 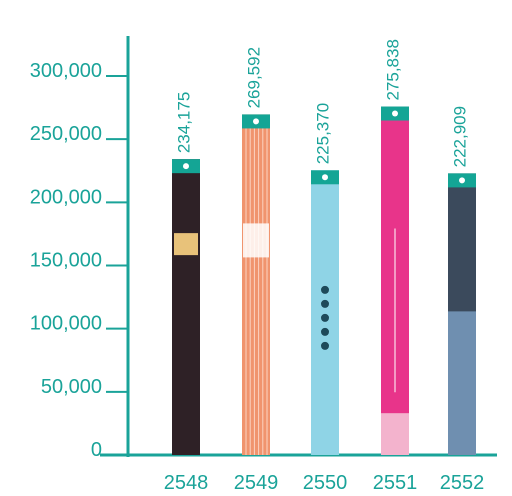 I want to click on y-tick-label: 300,000, so click(x=66, y=71).